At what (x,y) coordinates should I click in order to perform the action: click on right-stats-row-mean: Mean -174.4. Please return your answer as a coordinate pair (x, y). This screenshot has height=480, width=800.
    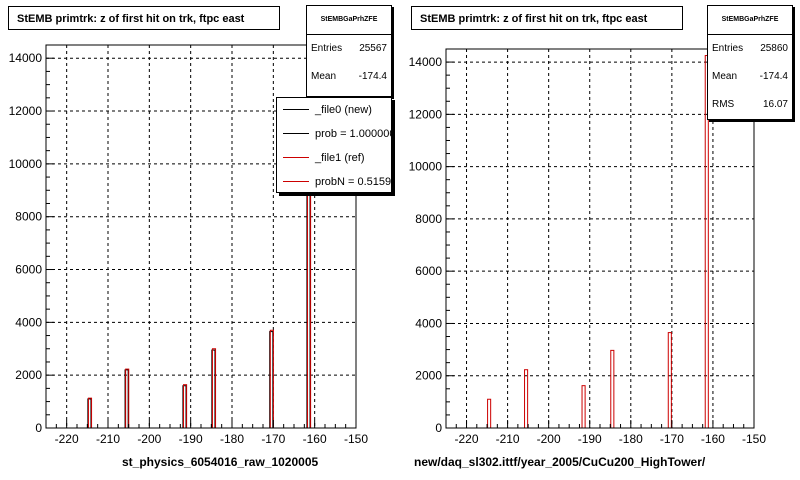
    Looking at the image, I should click on (750, 77).